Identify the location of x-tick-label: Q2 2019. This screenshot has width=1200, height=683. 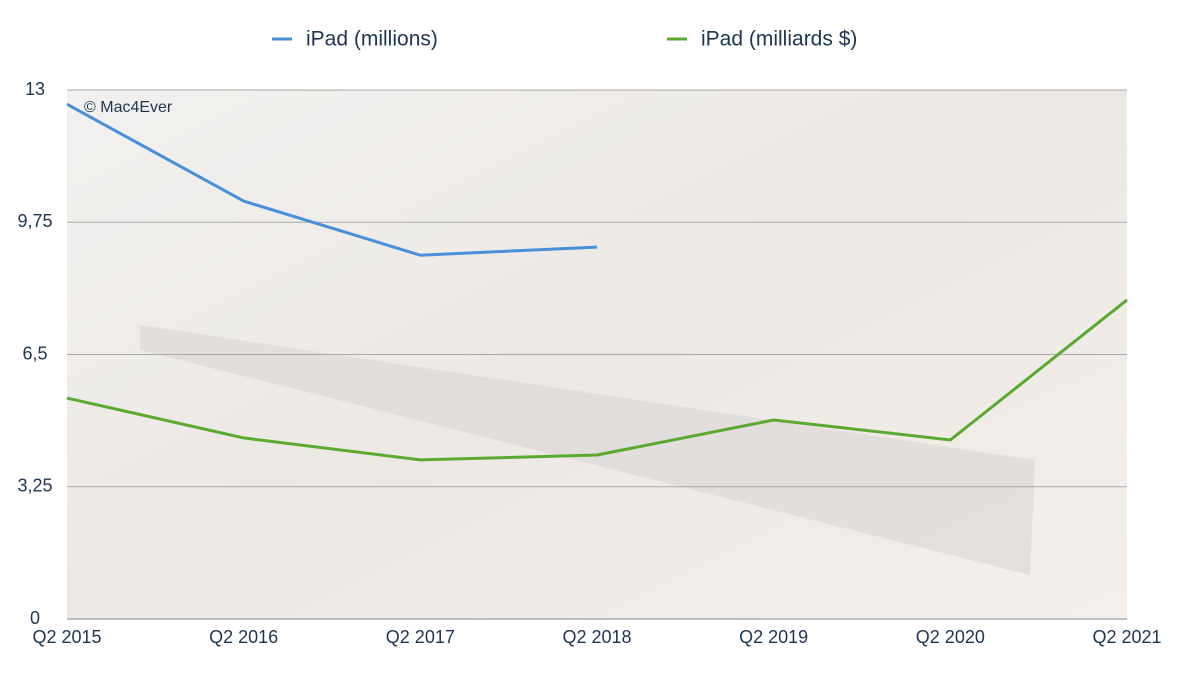
(773, 637).